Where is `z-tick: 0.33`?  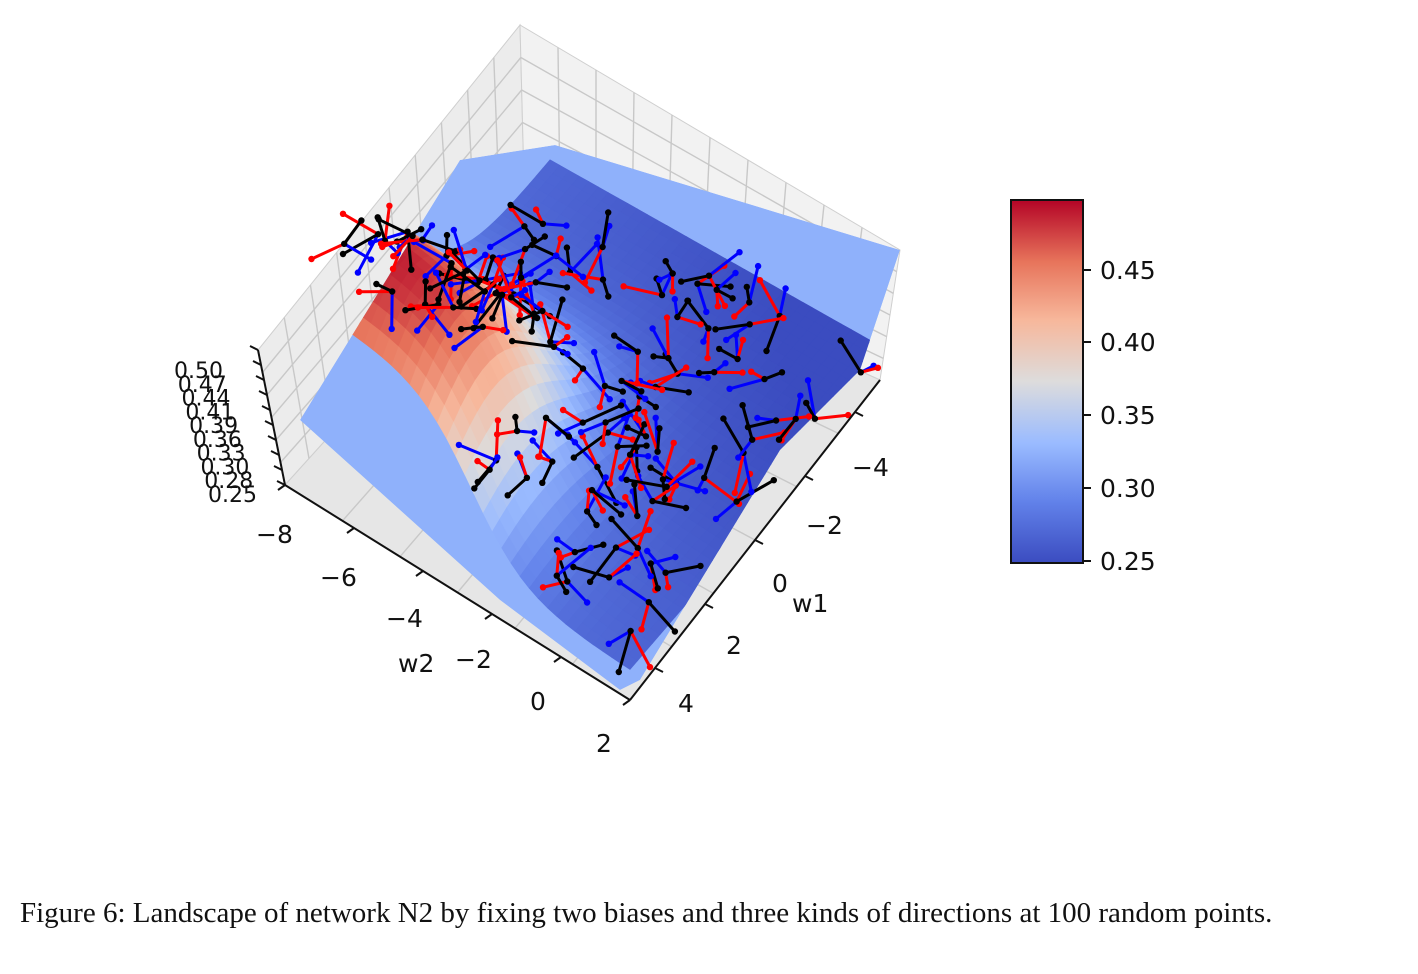
z-tick: 0.33 is located at coordinates (221, 454).